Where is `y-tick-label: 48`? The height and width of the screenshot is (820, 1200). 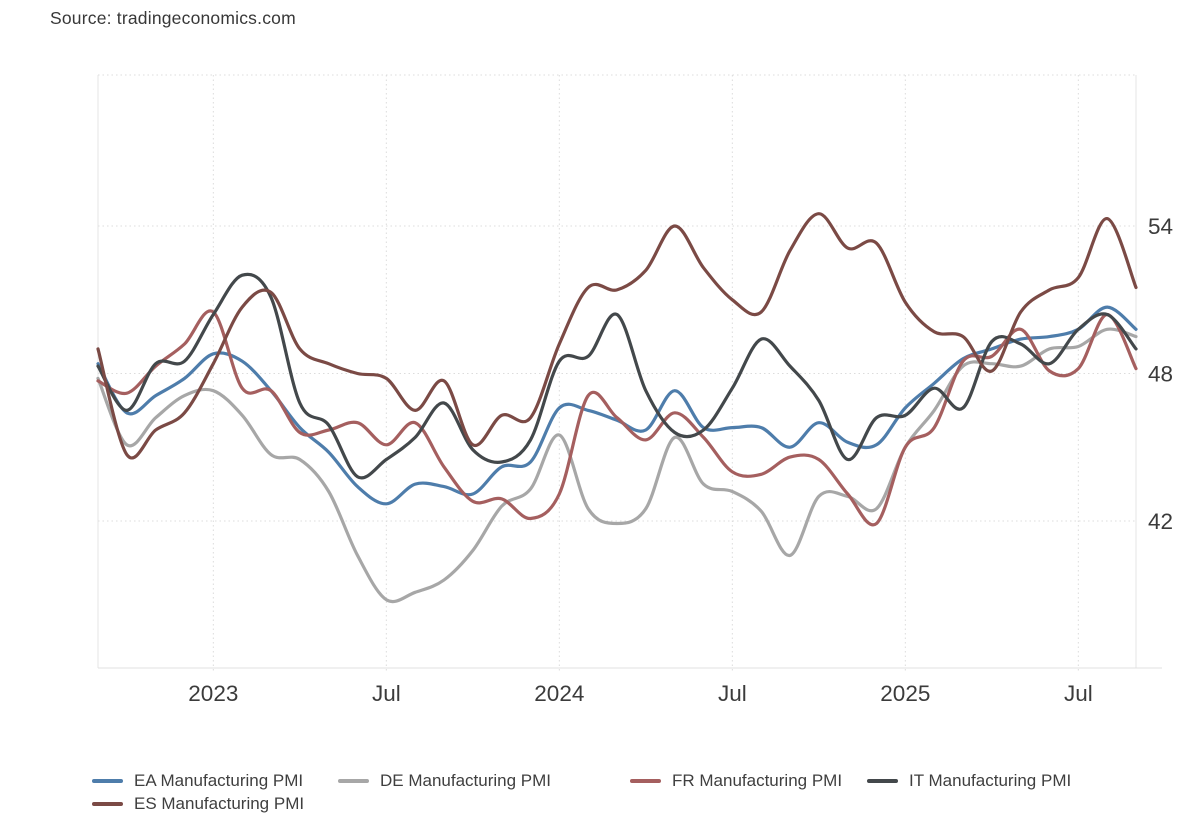 y-tick-label: 48 is located at coordinates (1160, 374).